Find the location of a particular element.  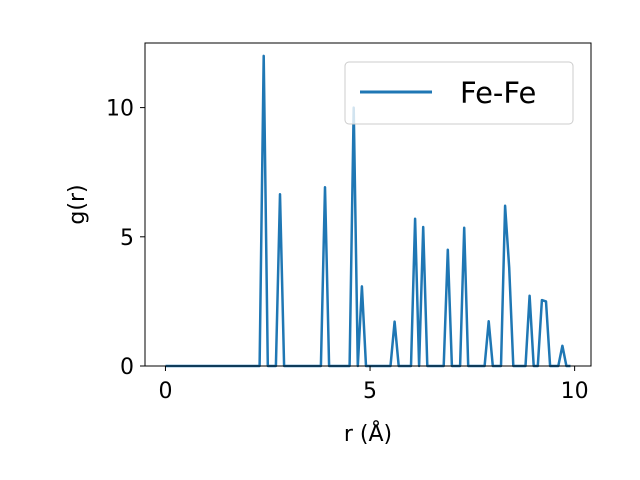

x-tick-label: 0 is located at coordinates (165, 391).